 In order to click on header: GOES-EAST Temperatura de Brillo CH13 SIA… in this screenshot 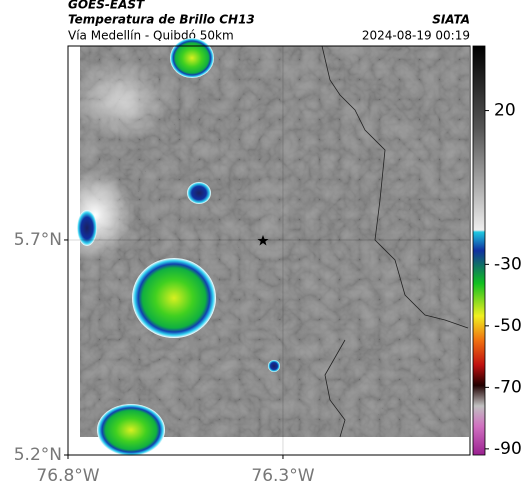, I will do `click(269, 21)`.